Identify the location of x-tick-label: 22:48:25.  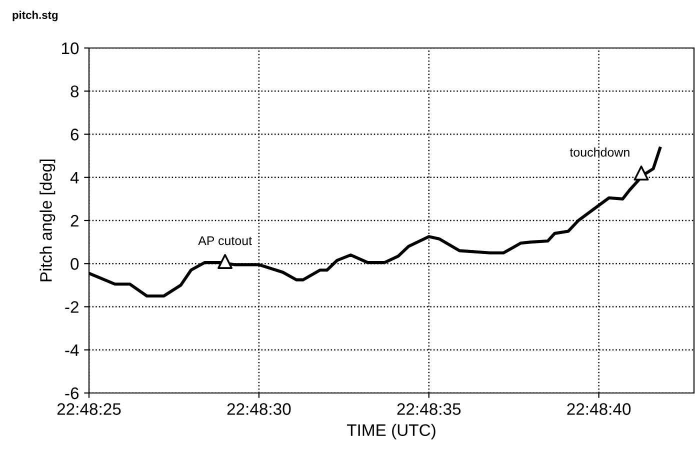
(89, 409).